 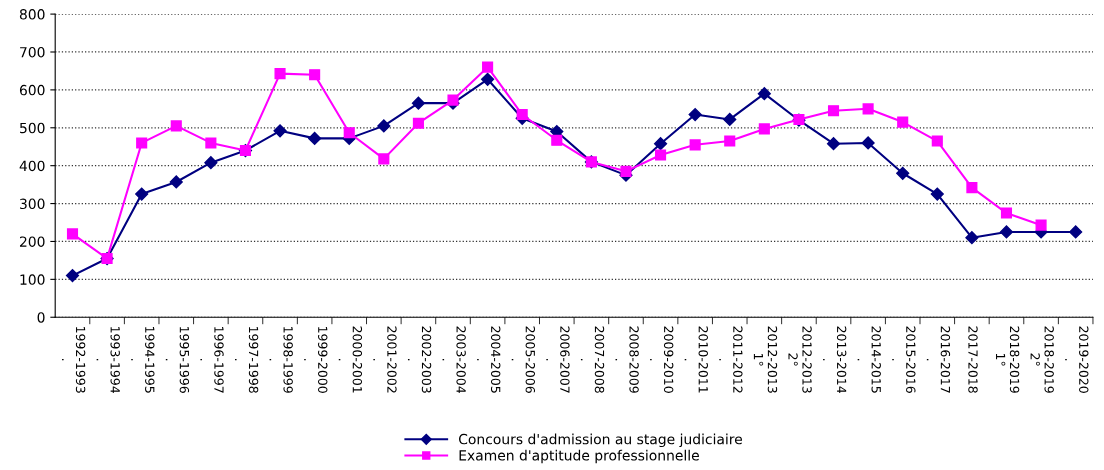 I want to click on x-tick-label: 1999-2000 ., so click(x=316, y=359).